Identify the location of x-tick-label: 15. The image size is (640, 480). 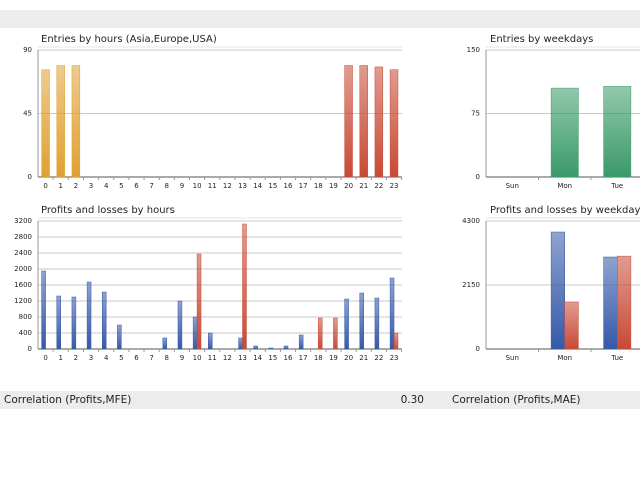
(272, 358).